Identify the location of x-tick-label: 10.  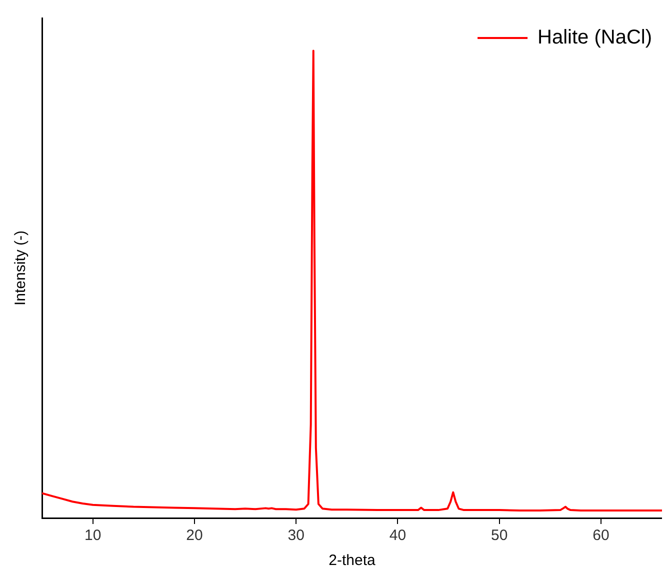
(93, 535).